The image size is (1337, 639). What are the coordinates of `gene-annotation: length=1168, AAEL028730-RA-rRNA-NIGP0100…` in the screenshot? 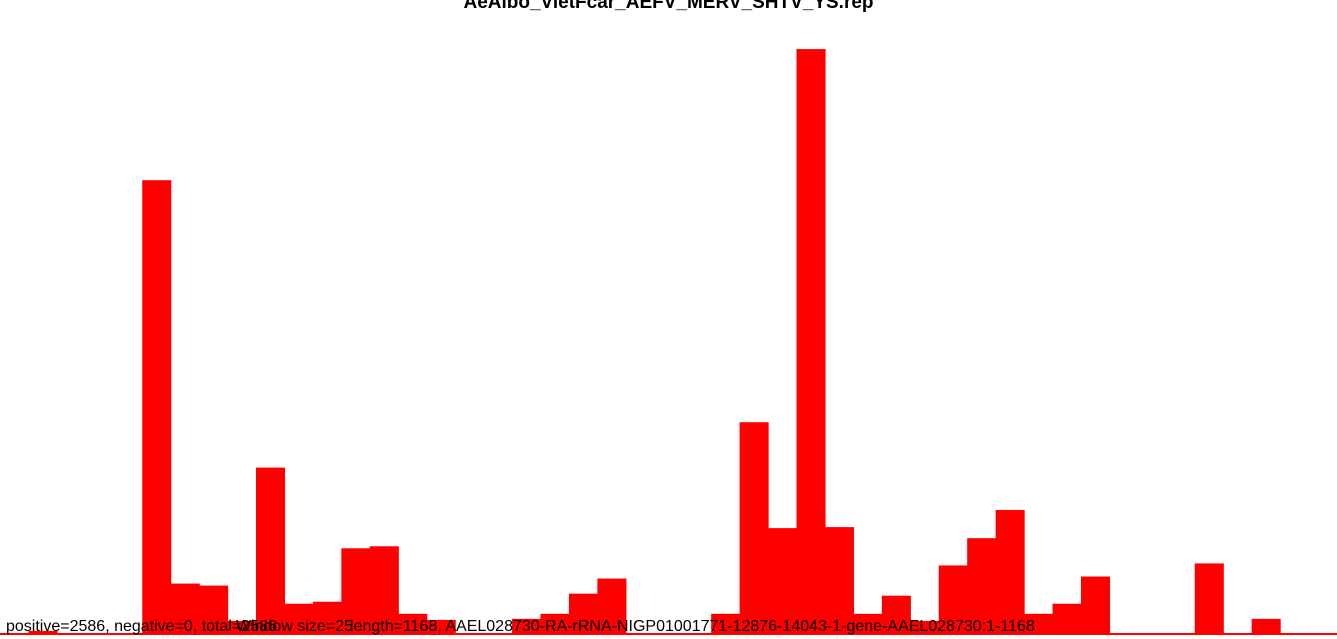 It's located at (692, 626).